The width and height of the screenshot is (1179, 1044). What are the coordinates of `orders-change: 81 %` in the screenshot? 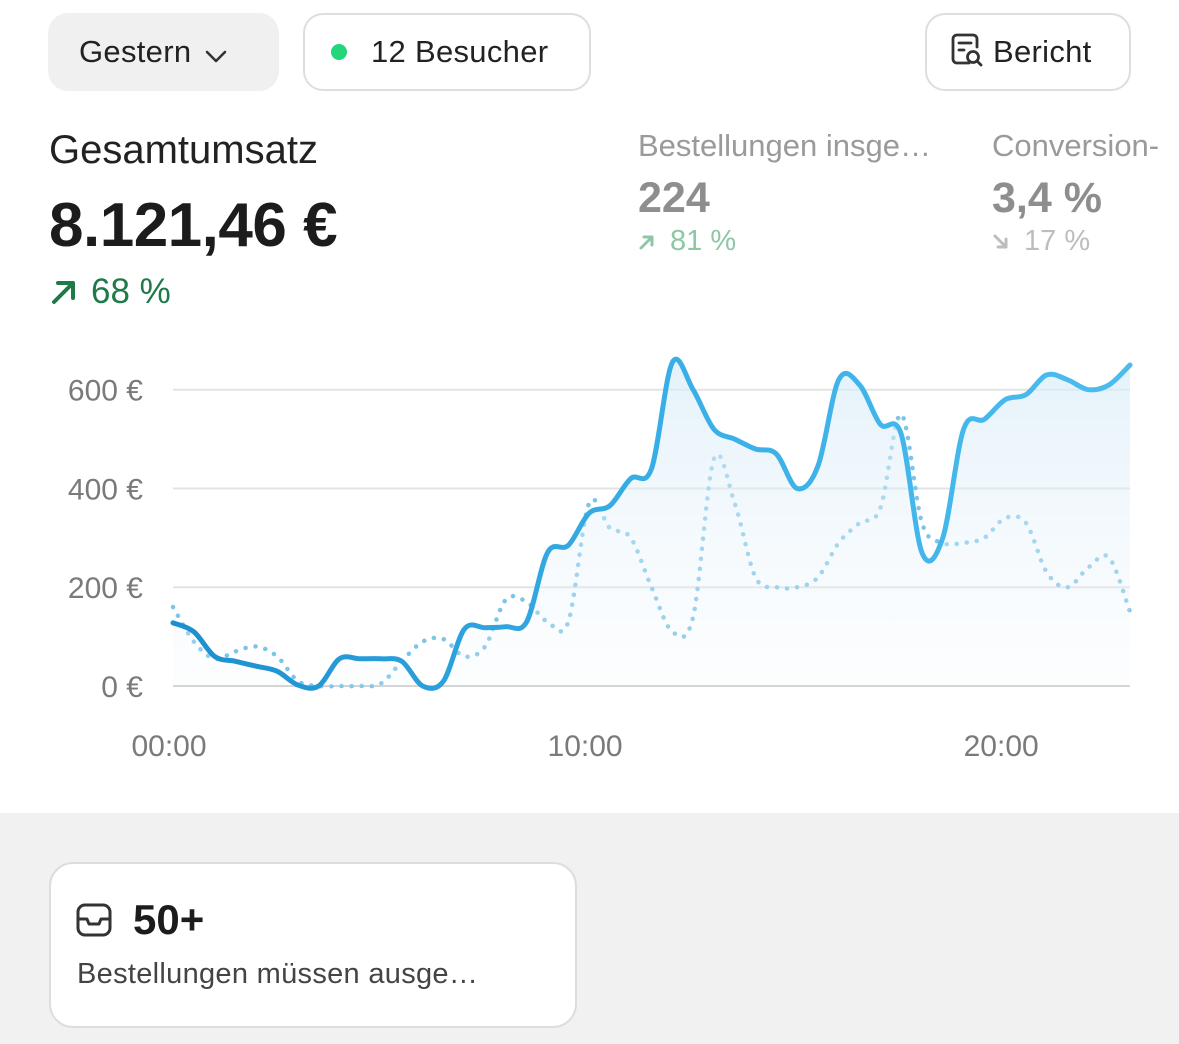 It's located at (784, 241).